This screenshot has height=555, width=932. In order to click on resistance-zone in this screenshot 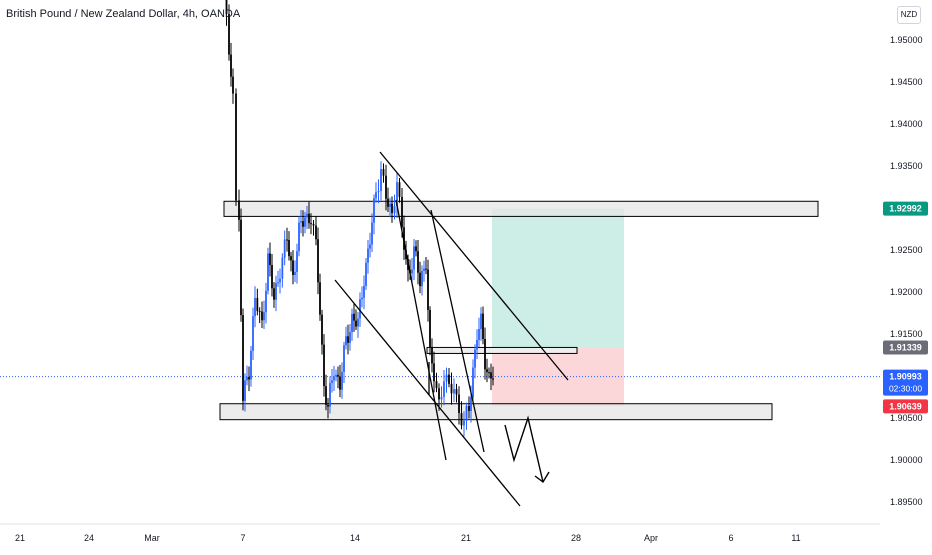, I will do `click(521, 208)`.